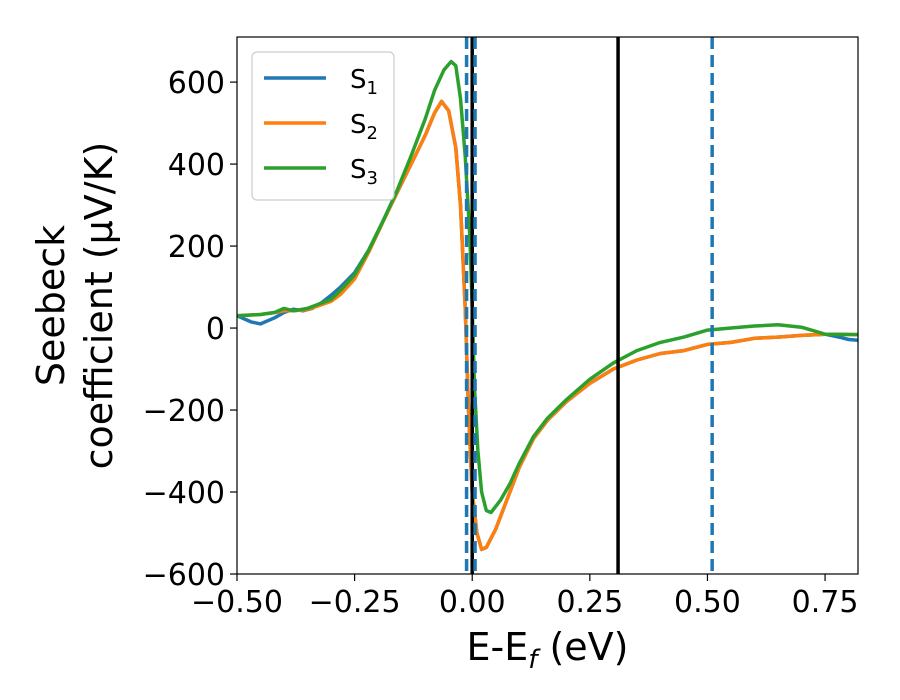 This screenshot has height=700, width=900. What do you see at coordinates (364, 172) in the screenshot?
I see `legend-label-s3: S3` at bounding box center [364, 172].